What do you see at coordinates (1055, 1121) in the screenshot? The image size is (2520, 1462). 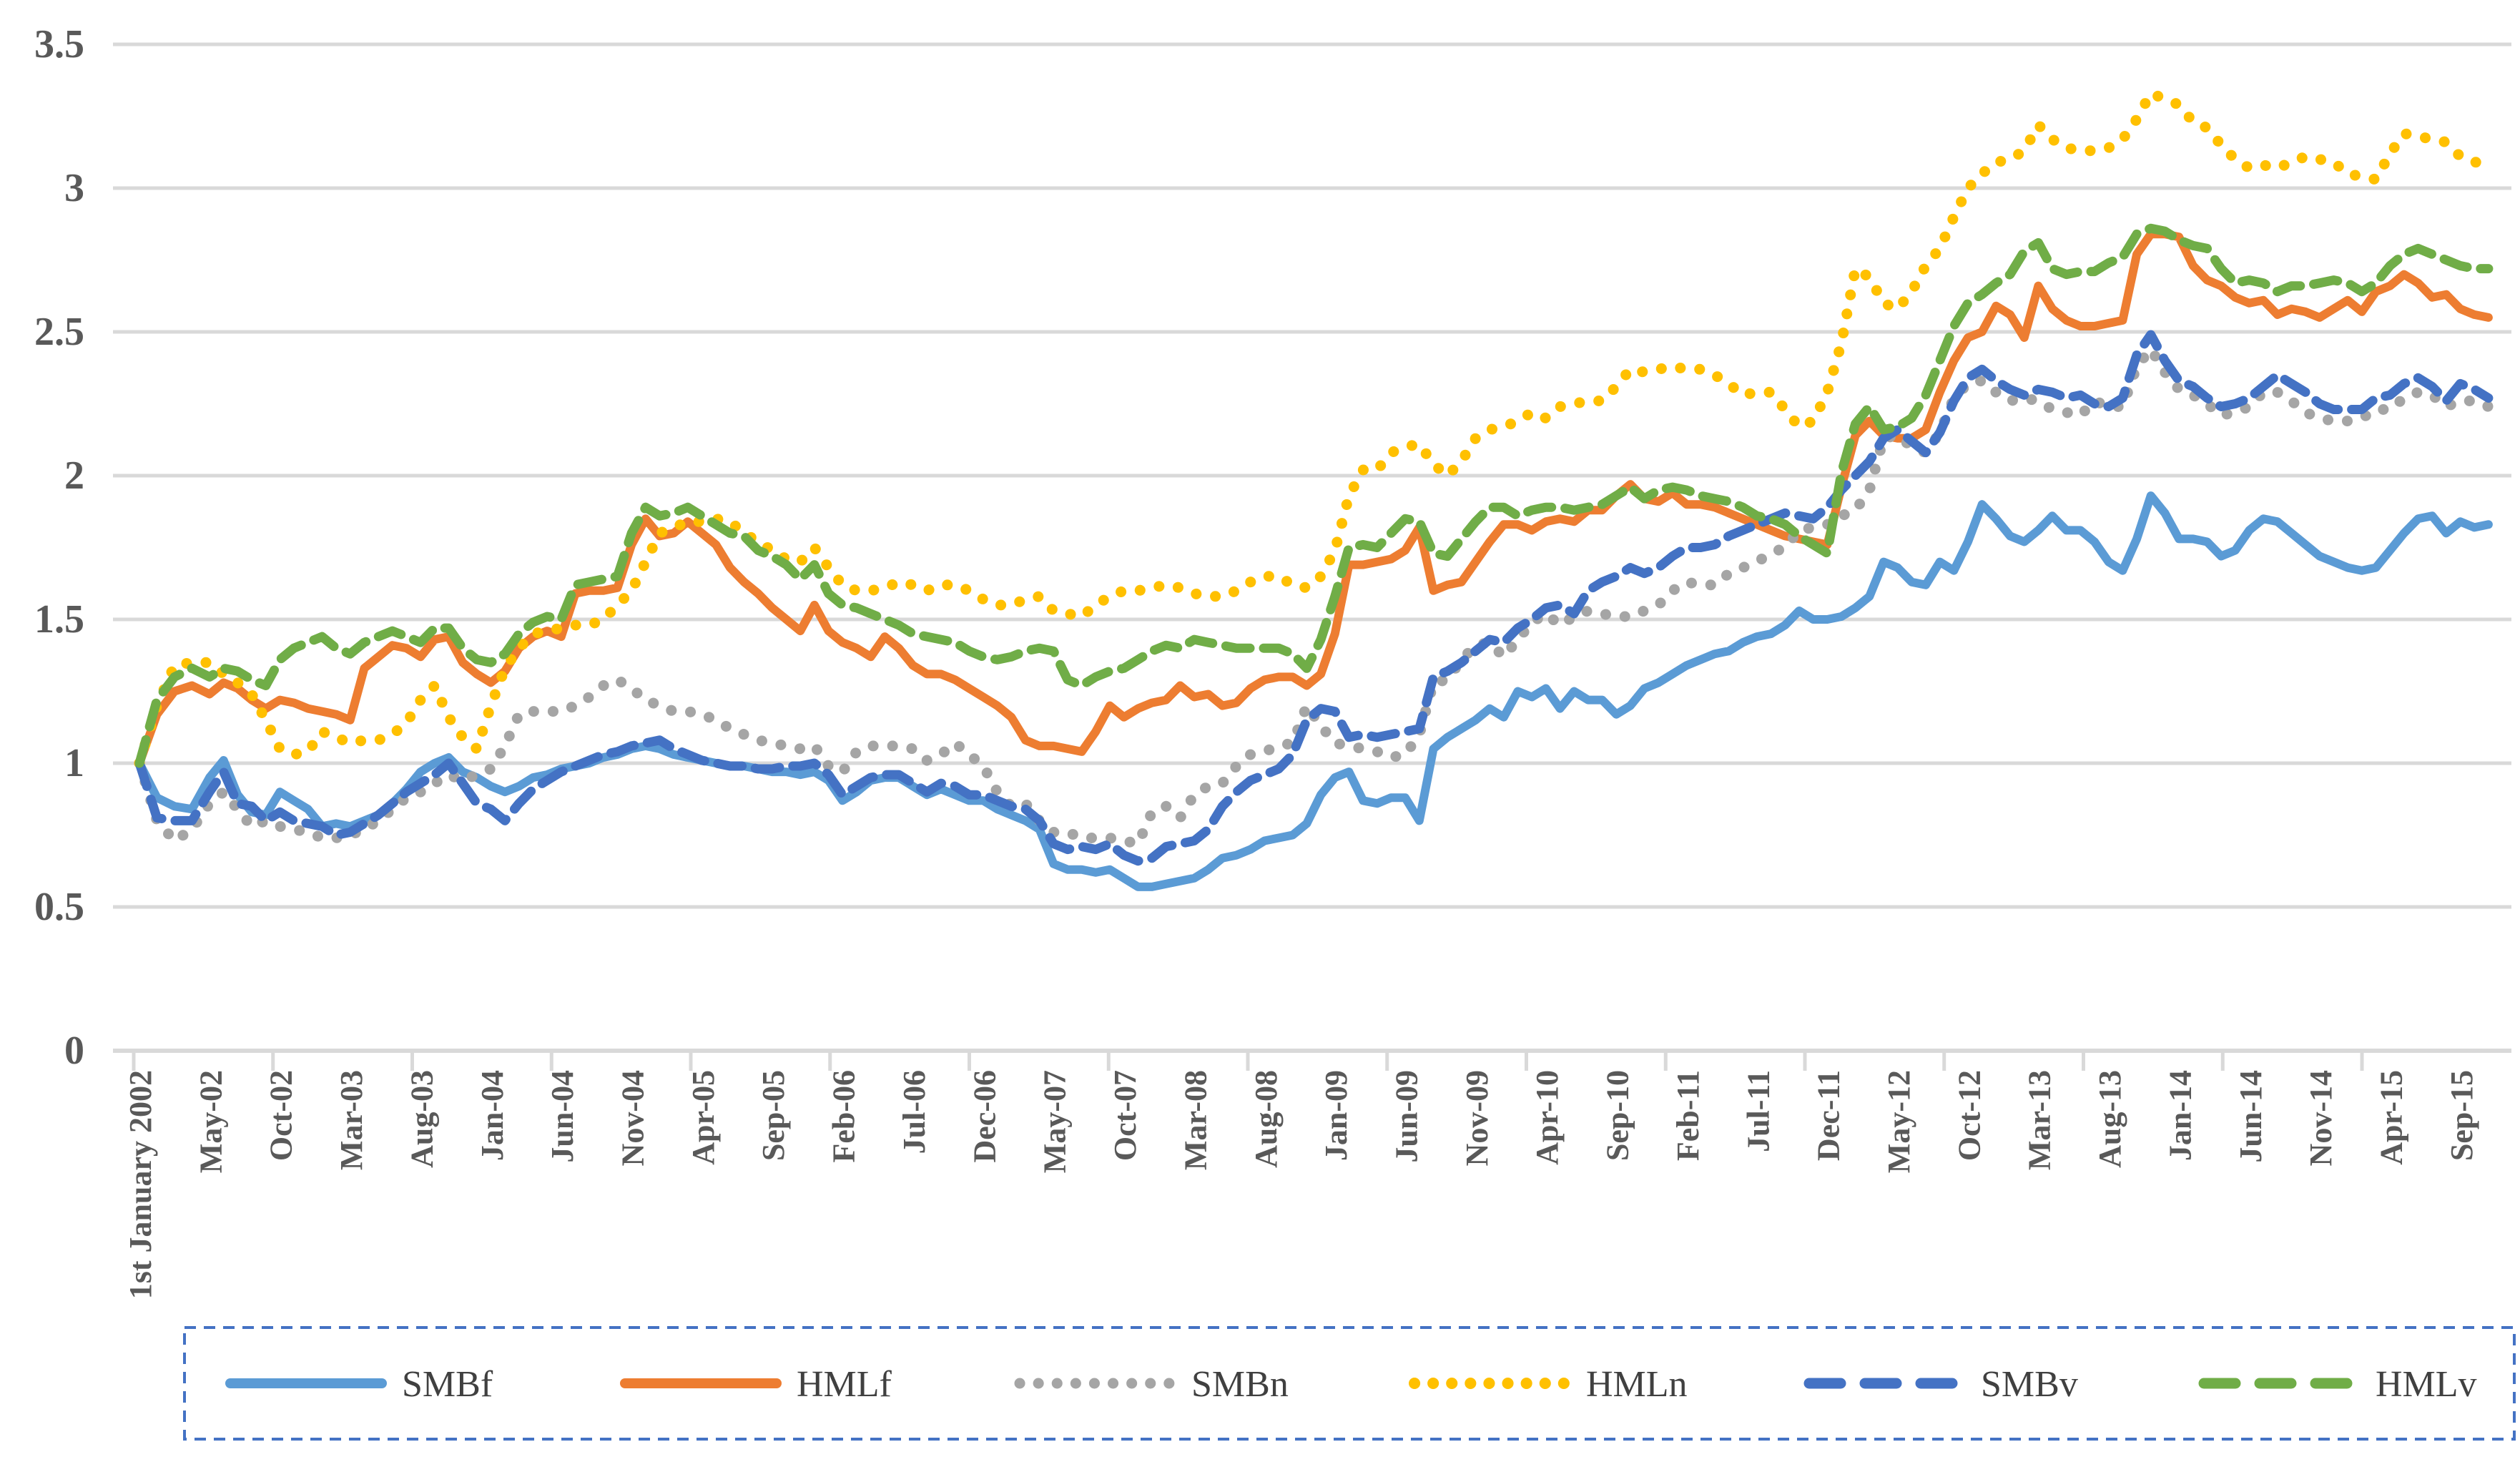 I see `x-axis-tick-label: May-07` at bounding box center [1055, 1121].